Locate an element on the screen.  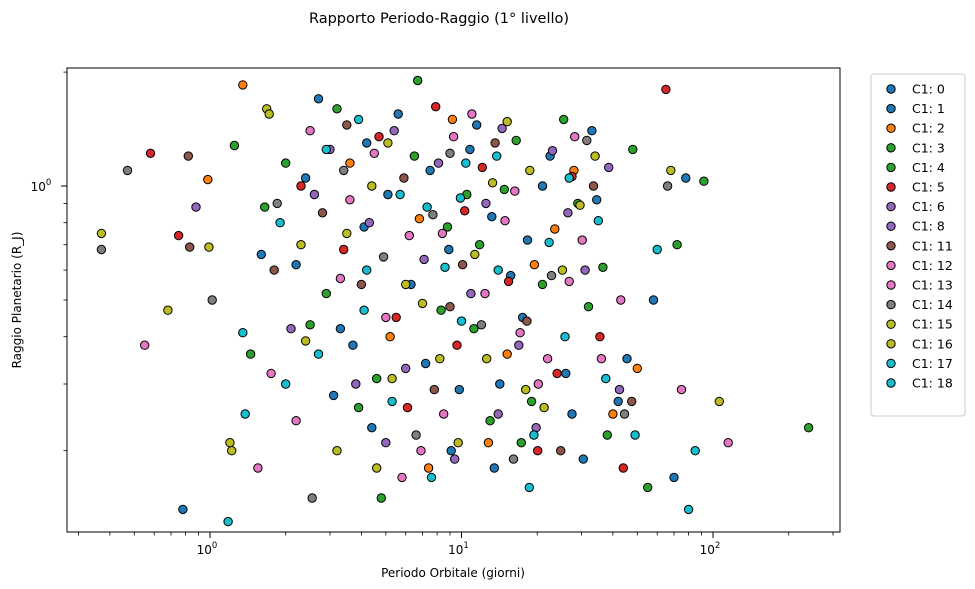
legend-entry: C1: 0 is located at coordinates (928, 89).